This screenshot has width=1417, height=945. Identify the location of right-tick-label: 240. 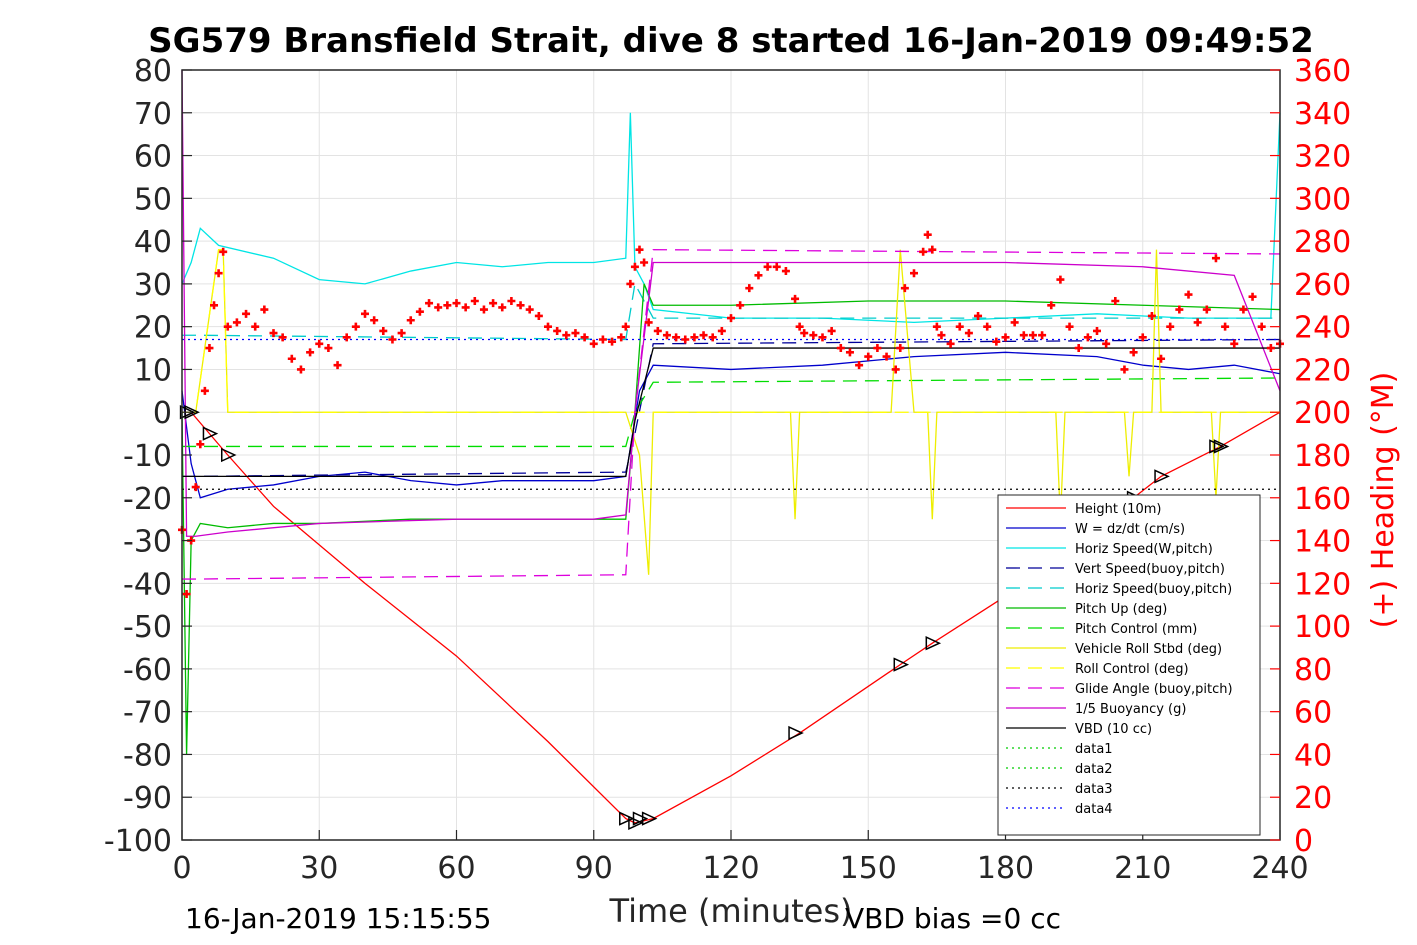
(1322, 328).